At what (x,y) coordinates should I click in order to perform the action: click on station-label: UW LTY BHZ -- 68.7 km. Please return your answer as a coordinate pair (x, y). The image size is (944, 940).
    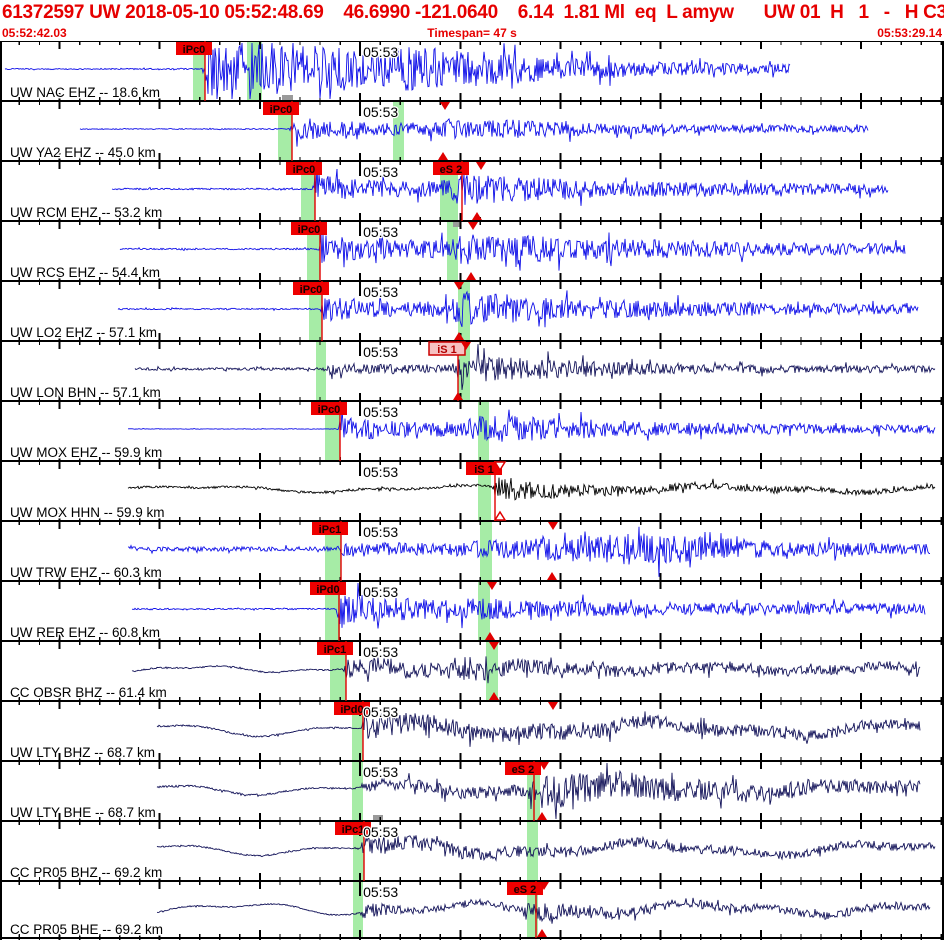
    Looking at the image, I should click on (82, 752).